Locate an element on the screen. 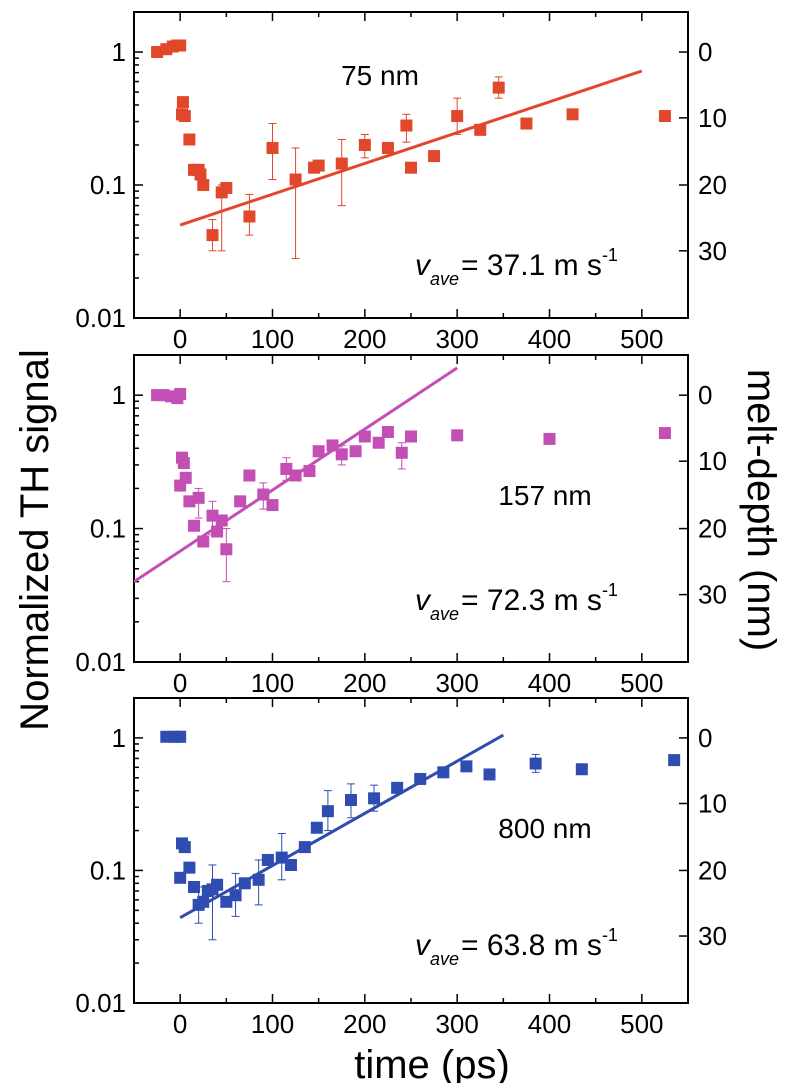 The width and height of the screenshot is (785, 1083). sample-label: 157 nm is located at coordinates (544, 495).